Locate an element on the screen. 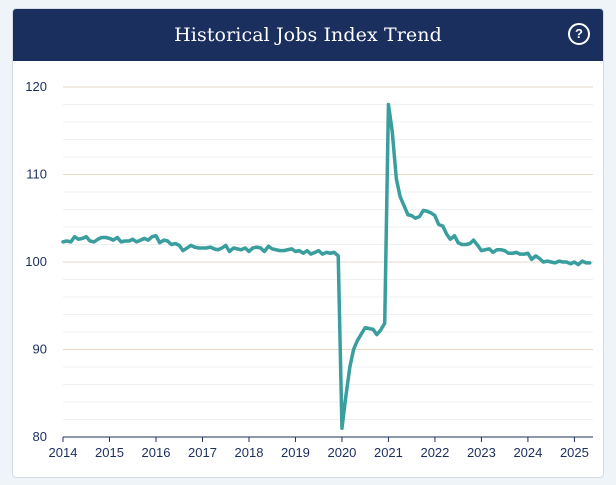  x-tick-label: 2014 is located at coordinates (63, 452).